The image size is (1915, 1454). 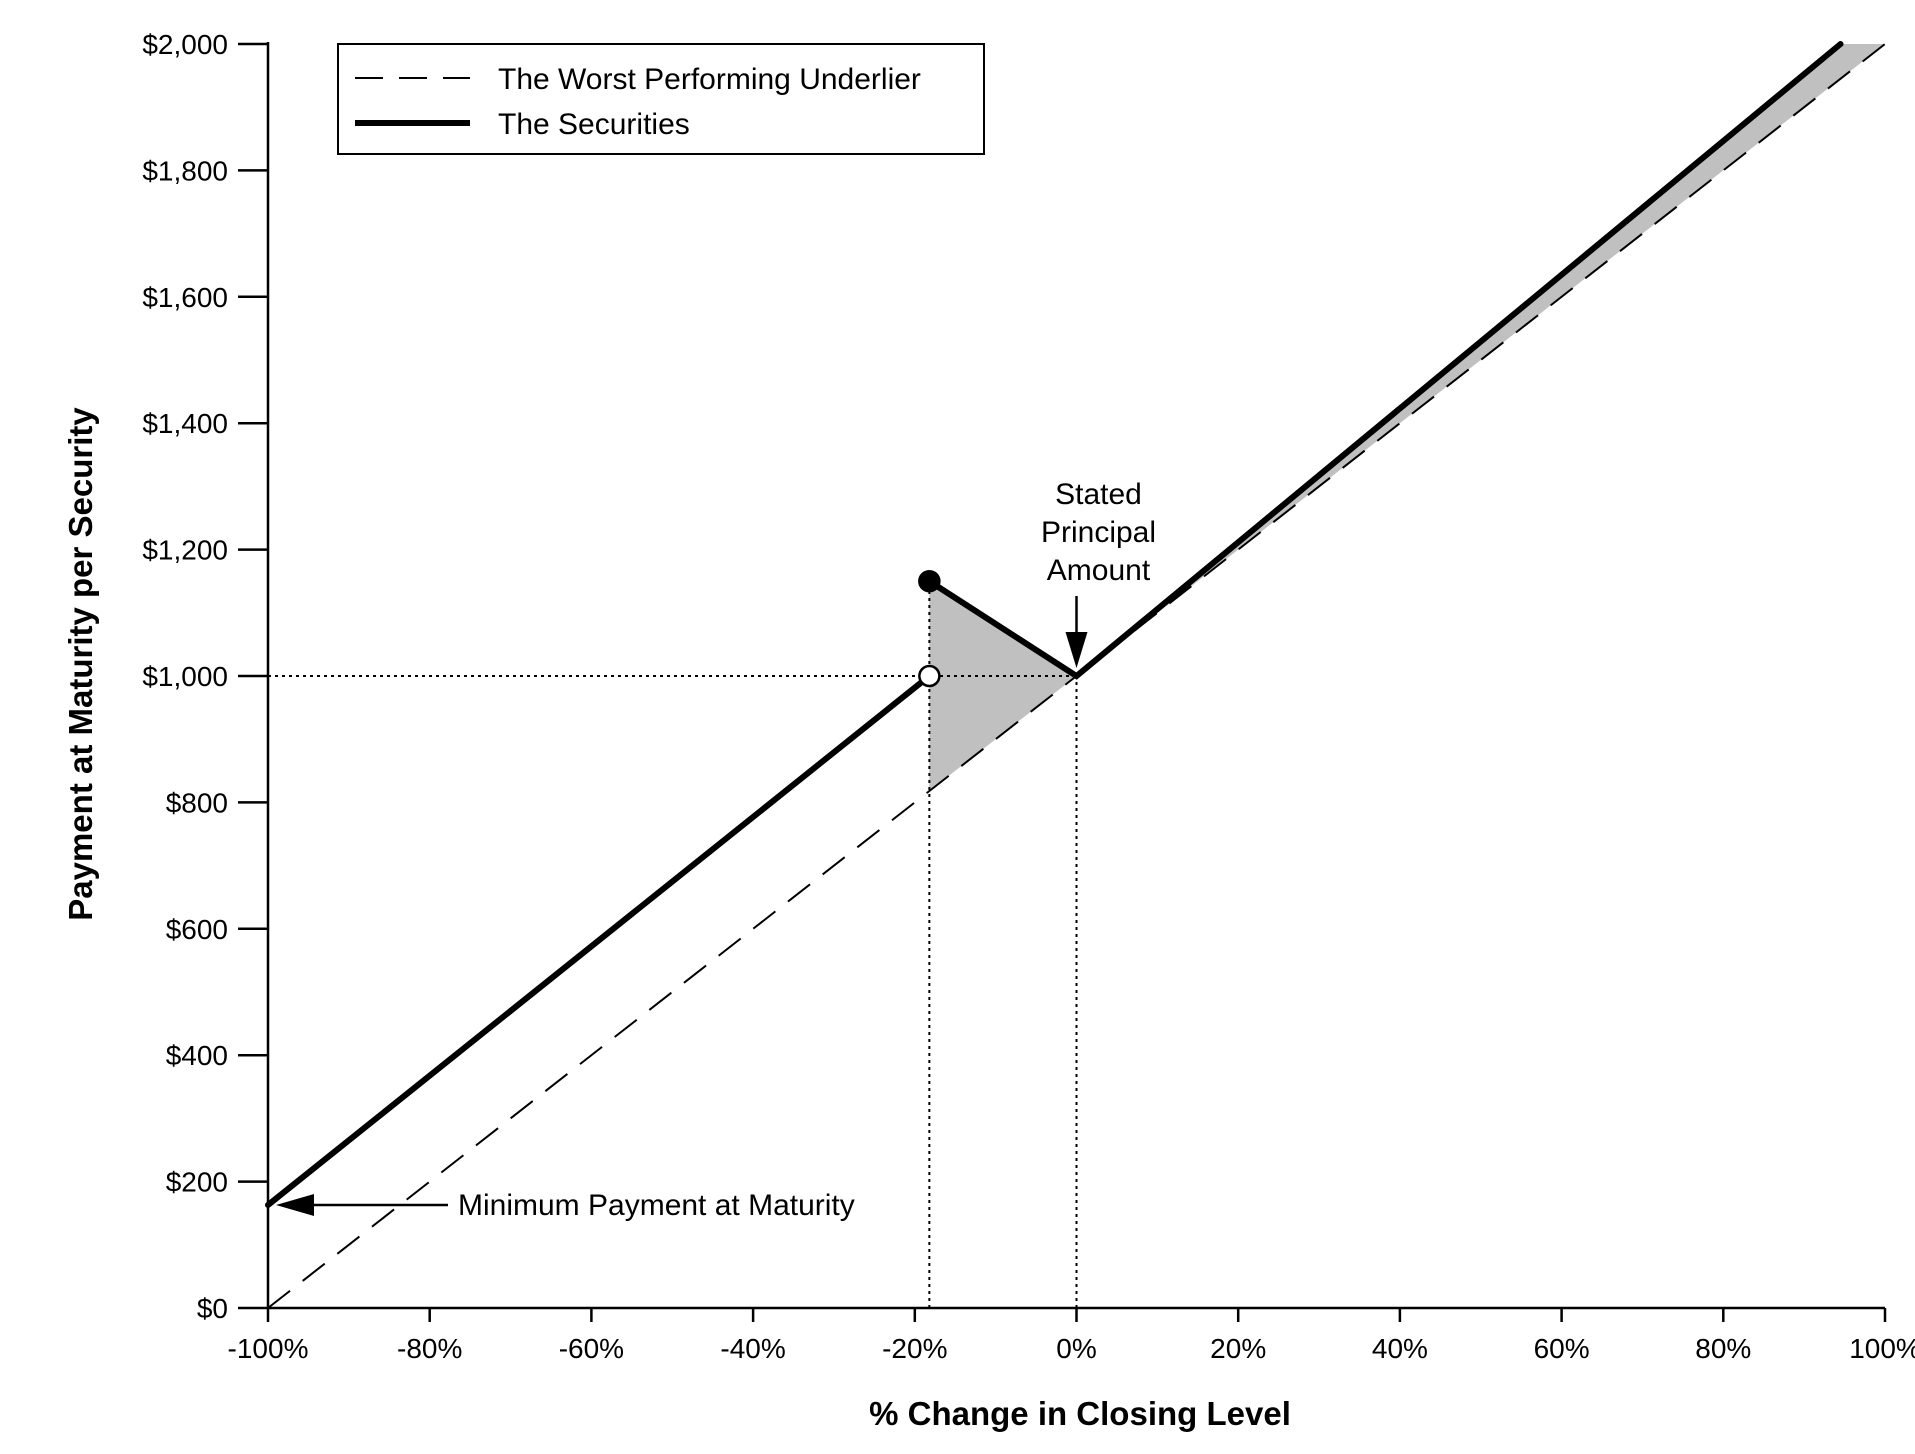 What do you see at coordinates (295, 1204) in the screenshot?
I see `min-payment-arrow-head` at bounding box center [295, 1204].